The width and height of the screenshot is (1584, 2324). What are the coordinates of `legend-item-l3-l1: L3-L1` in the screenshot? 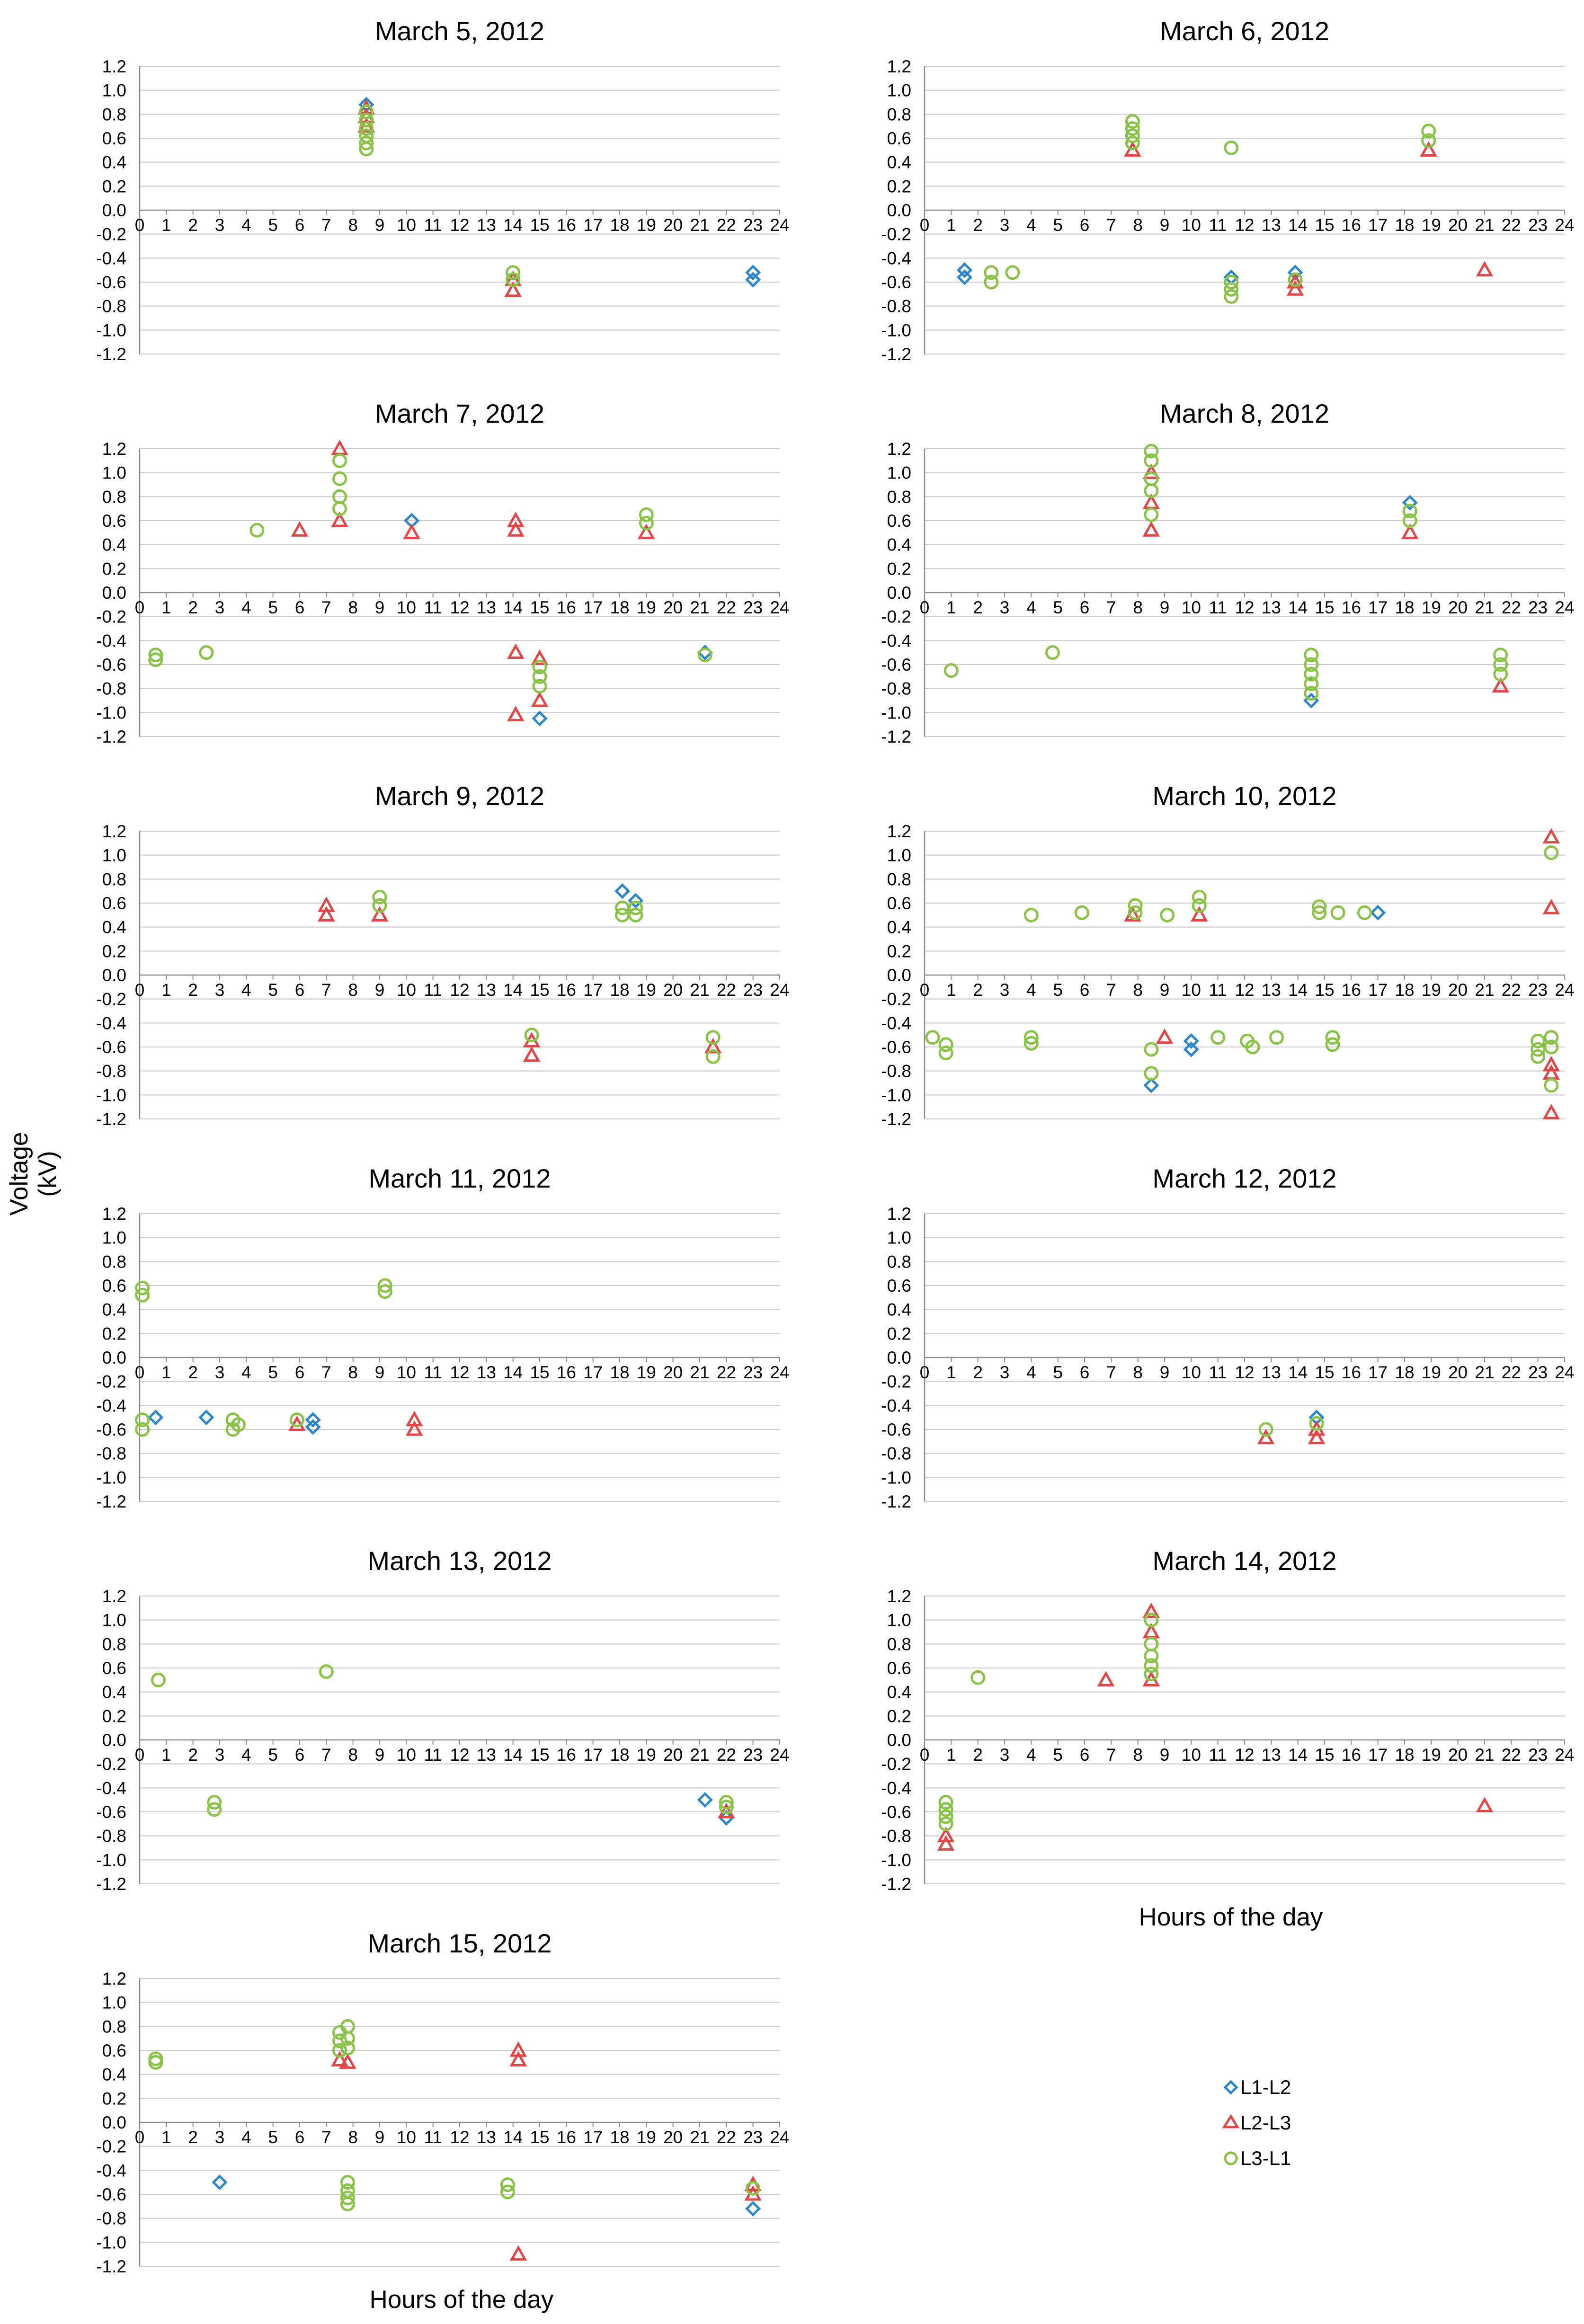 It's located at (1257, 2158).